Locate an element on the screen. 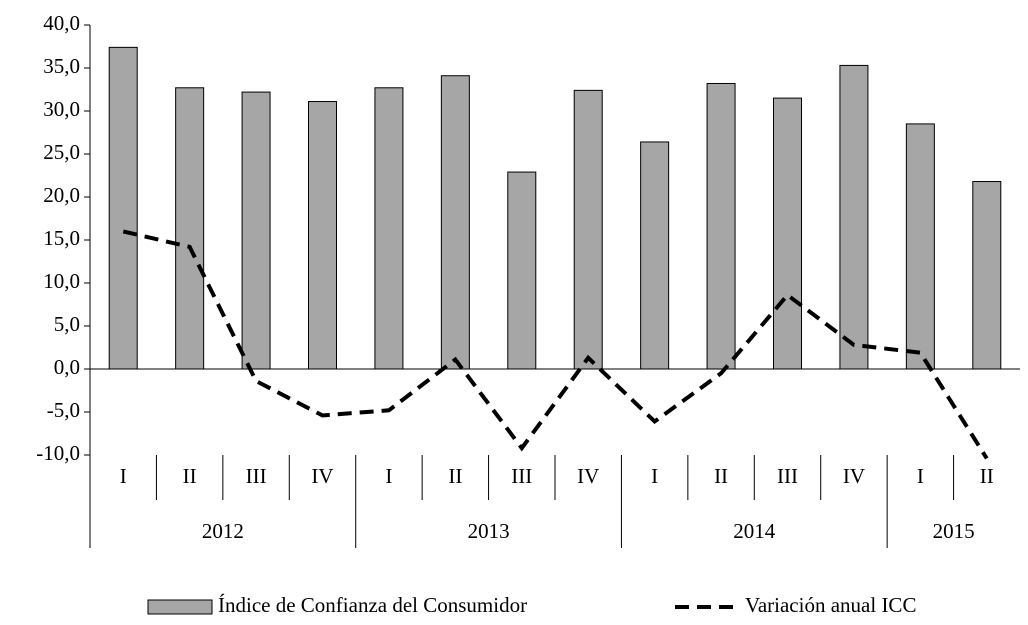  group-label: 2013 is located at coordinates (489, 531).